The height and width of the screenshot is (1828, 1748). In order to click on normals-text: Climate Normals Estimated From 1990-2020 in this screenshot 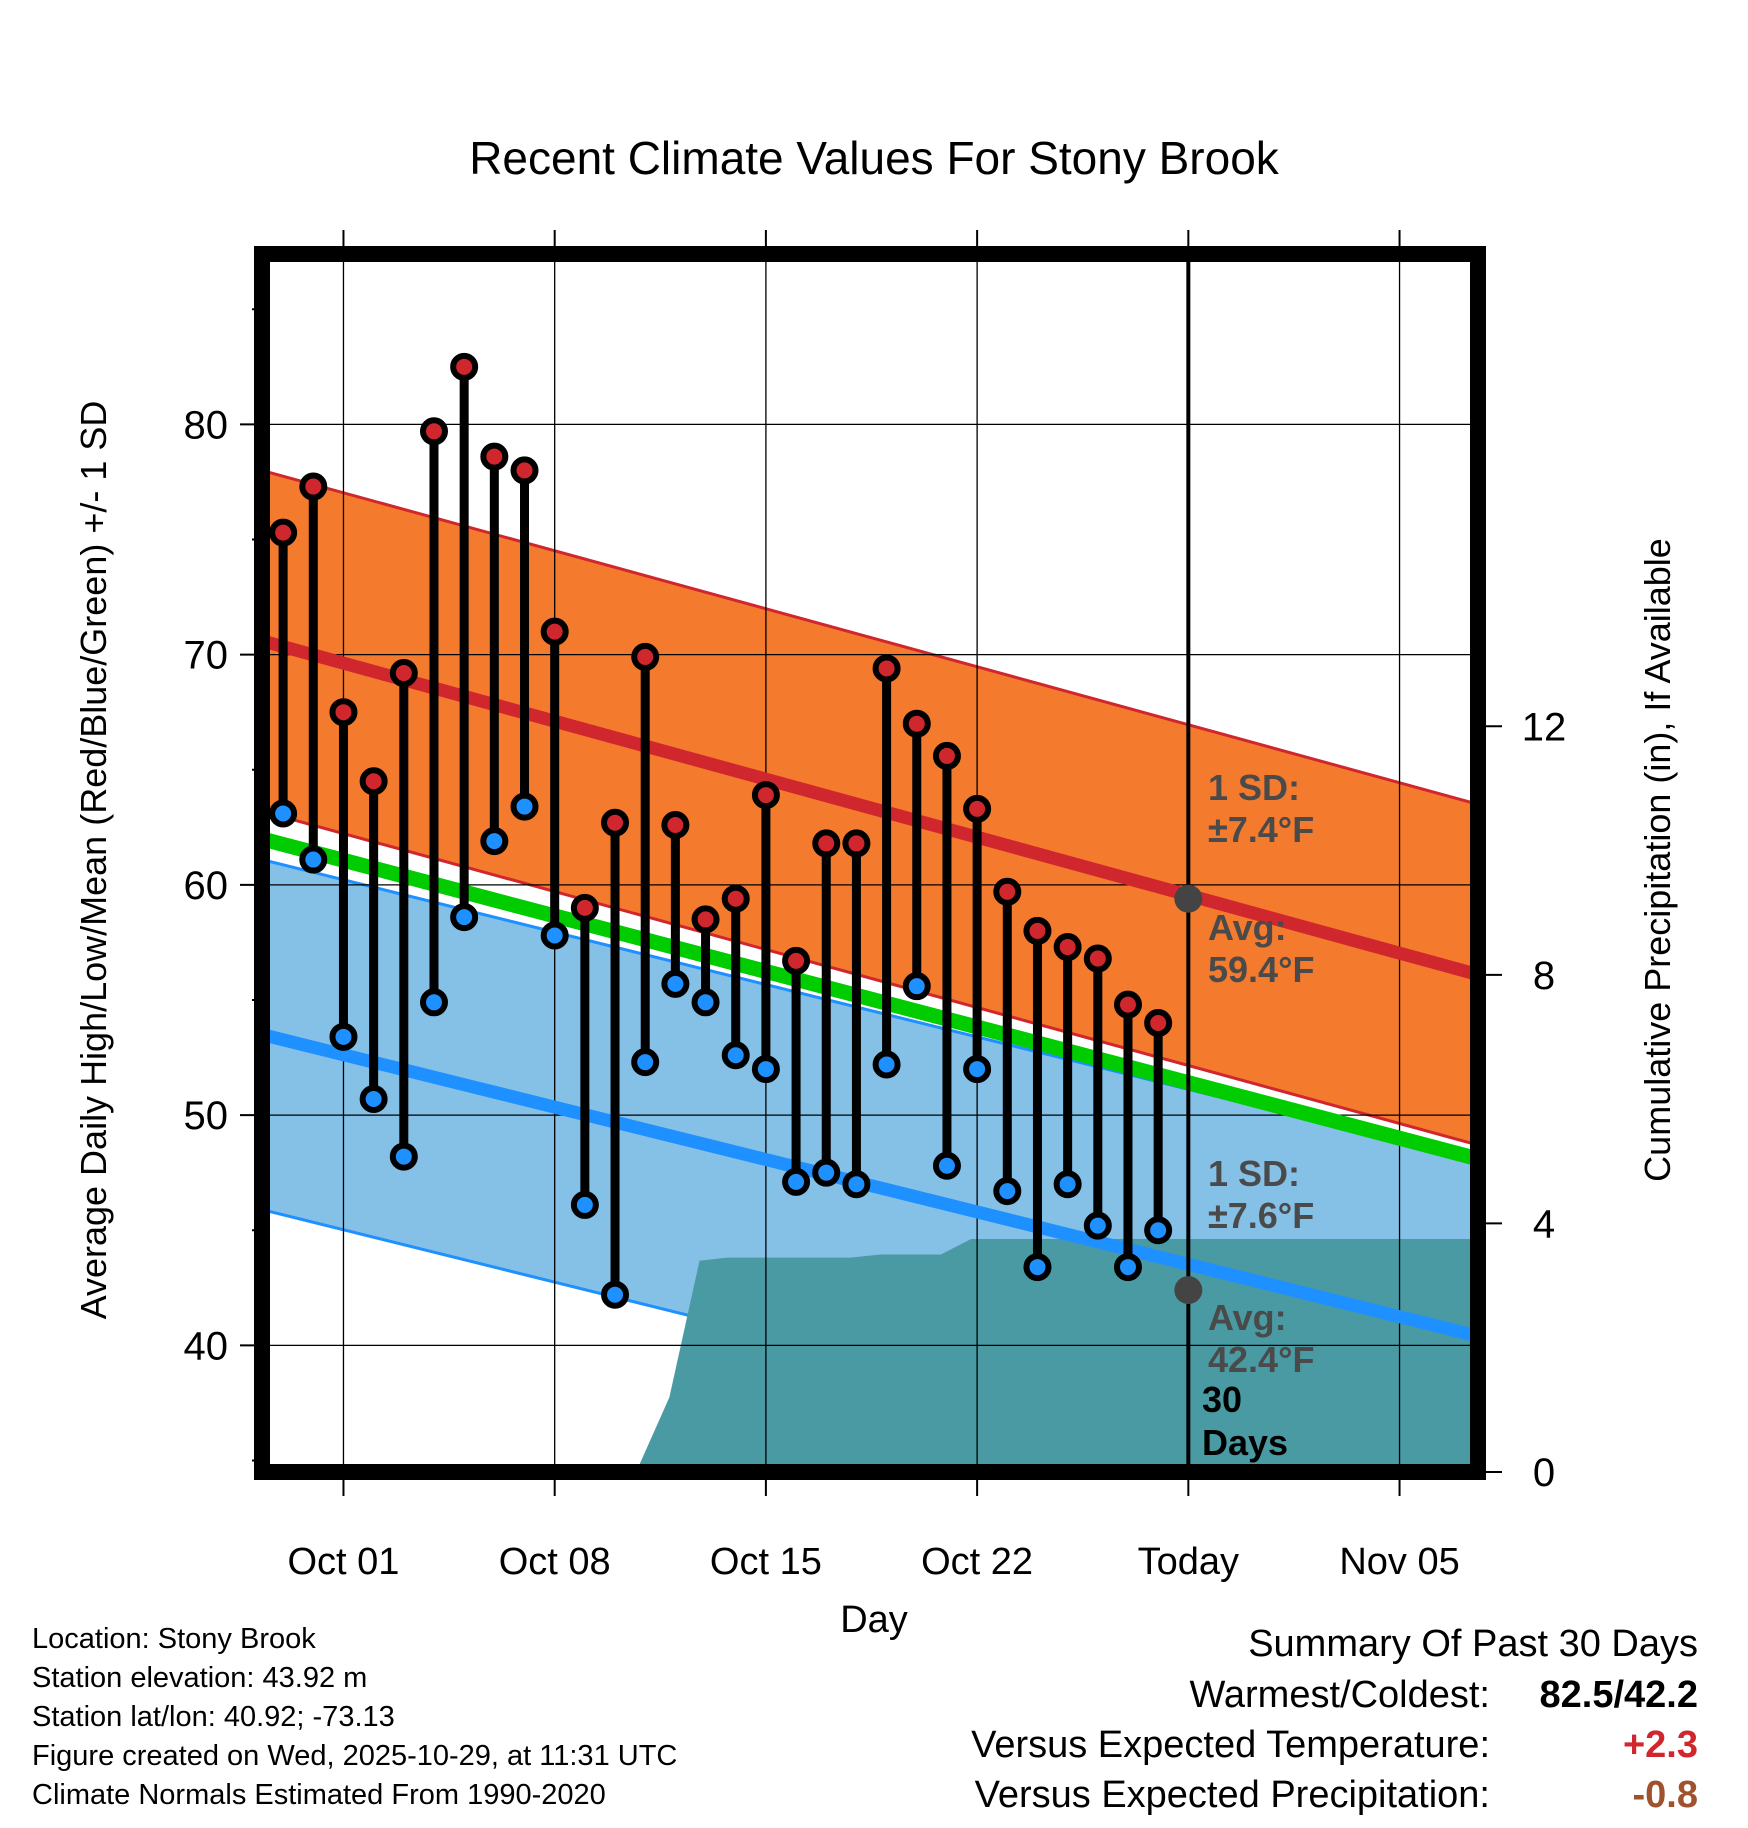, I will do `click(319, 1795)`.